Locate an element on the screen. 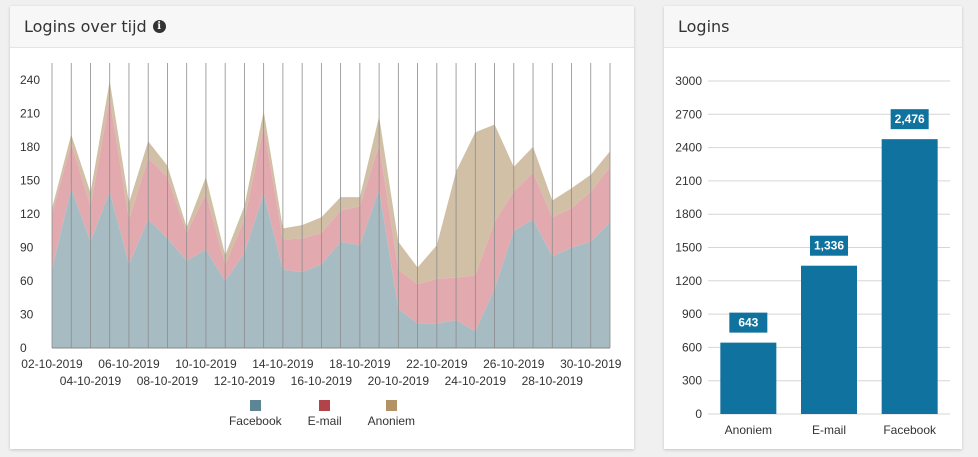  y-tick-label: 180 is located at coordinates (30, 147).